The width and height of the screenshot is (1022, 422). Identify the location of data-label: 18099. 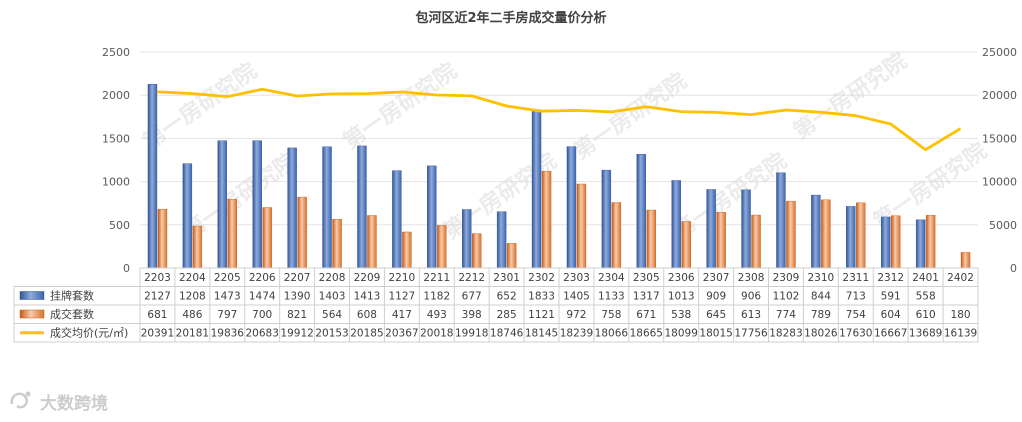
(681, 334).